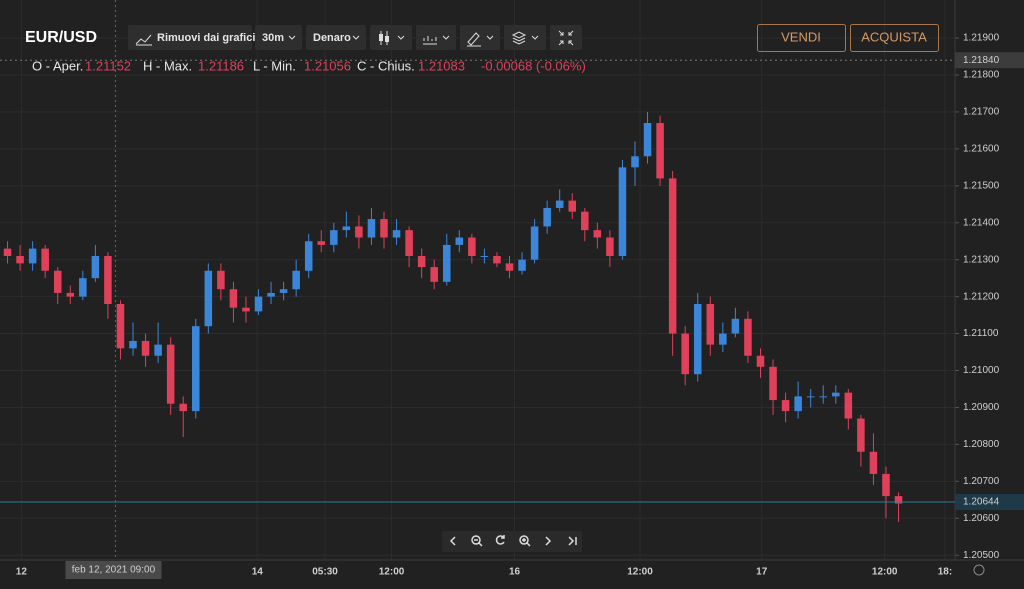 This screenshot has height=589, width=1024. Describe the element at coordinates (221, 65) in the screenshot. I see `ohlc-value: 1.21186` at that location.